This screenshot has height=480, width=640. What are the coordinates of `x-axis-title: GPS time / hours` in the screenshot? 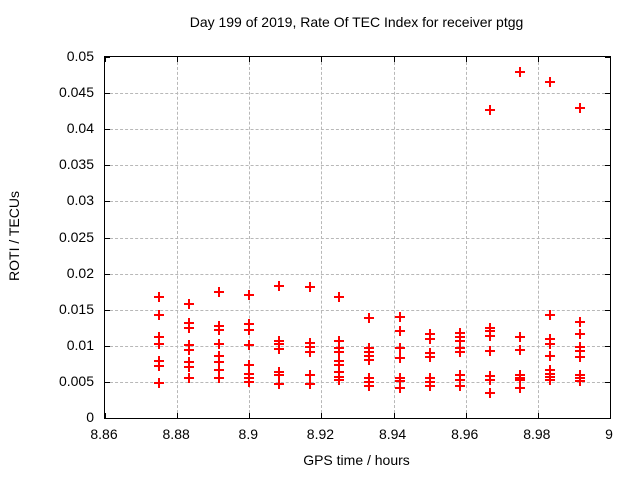 It's located at (356, 460).